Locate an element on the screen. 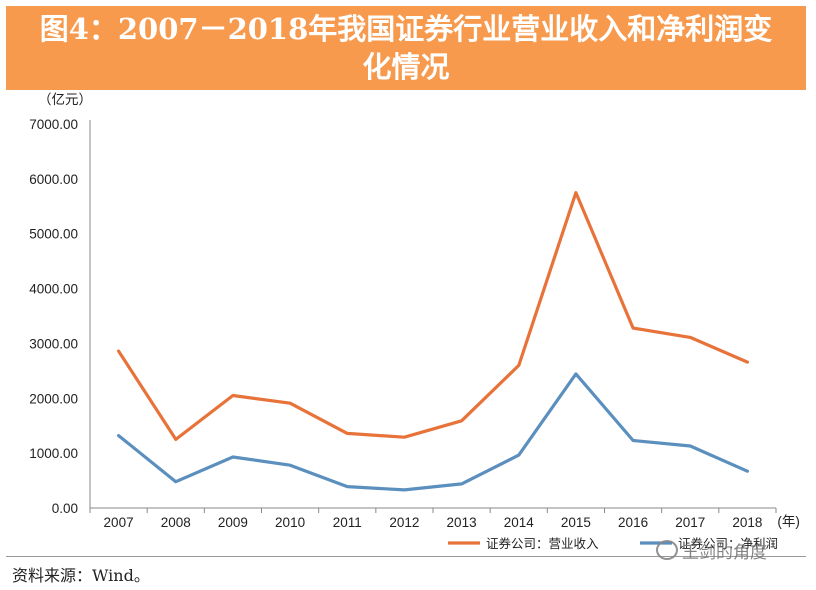 This screenshot has height=590, width=816. y-tick-label: 5000.00 is located at coordinates (53, 234).